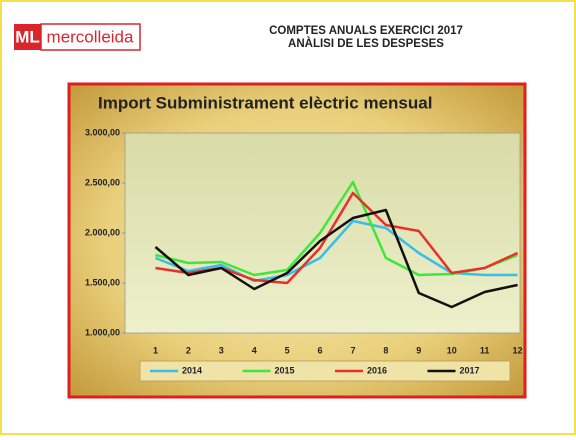 The height and width of the screenshot is (440, 576). What do you see at coordinates (325, 371) in the screenshot?
I see `legend-box` at bounding box center [325, 371].